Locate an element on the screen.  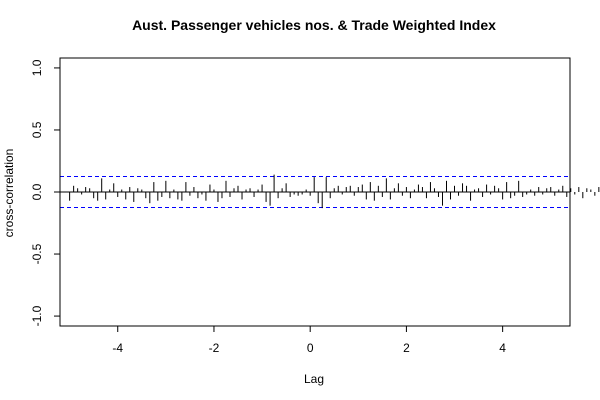
x-axis: -4 -2 0 2 4 is located at coordinates (309, 340).